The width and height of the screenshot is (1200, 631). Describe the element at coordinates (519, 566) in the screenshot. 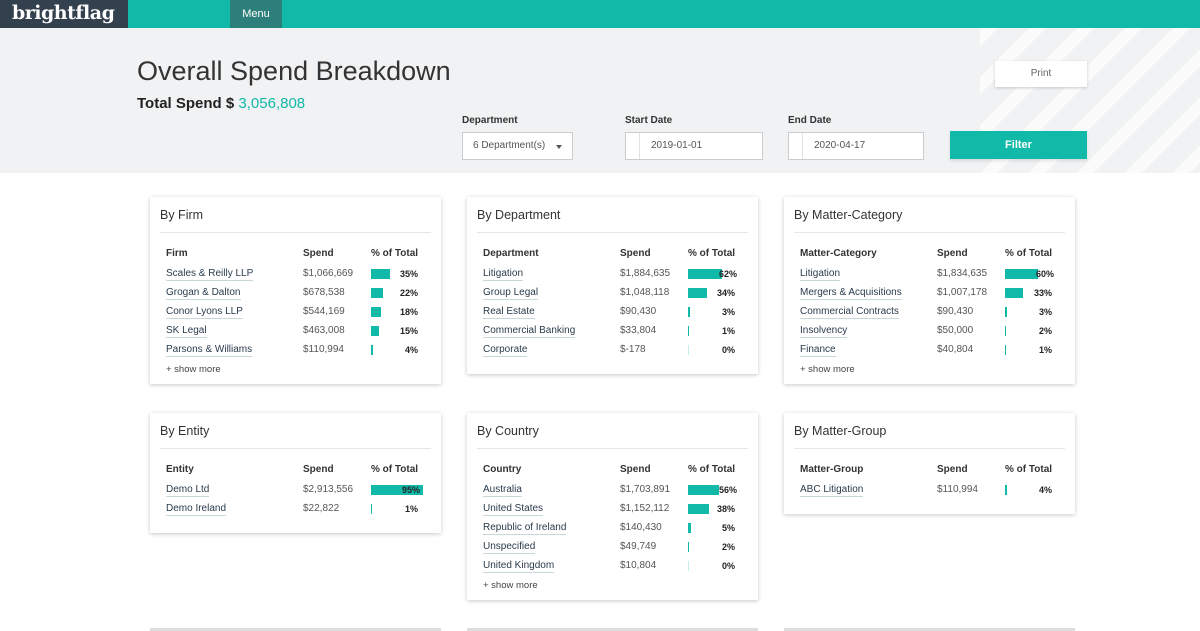

I see `row-name-link: United Kingdom` at that location.